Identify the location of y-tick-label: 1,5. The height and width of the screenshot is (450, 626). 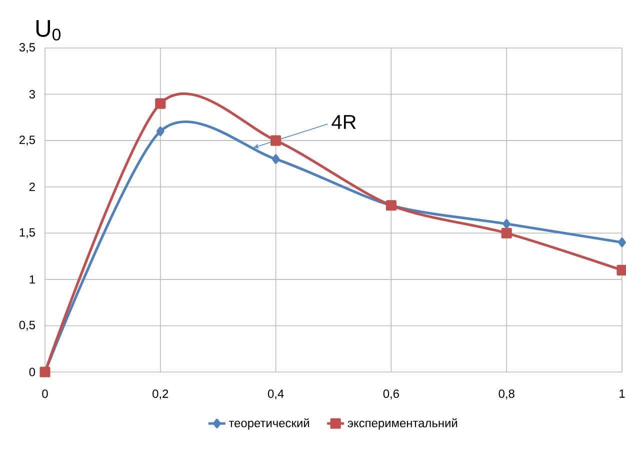
(27, 233).